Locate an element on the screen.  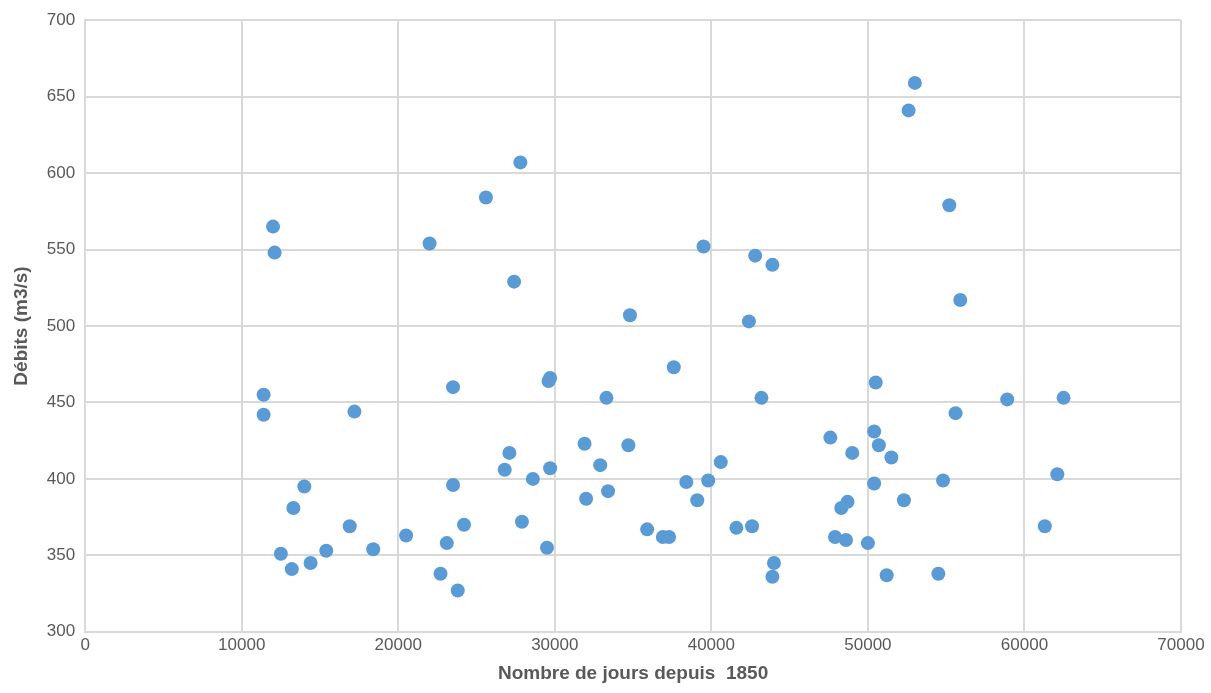
y-tick-label: 500 is located at coordinates (61, 325).